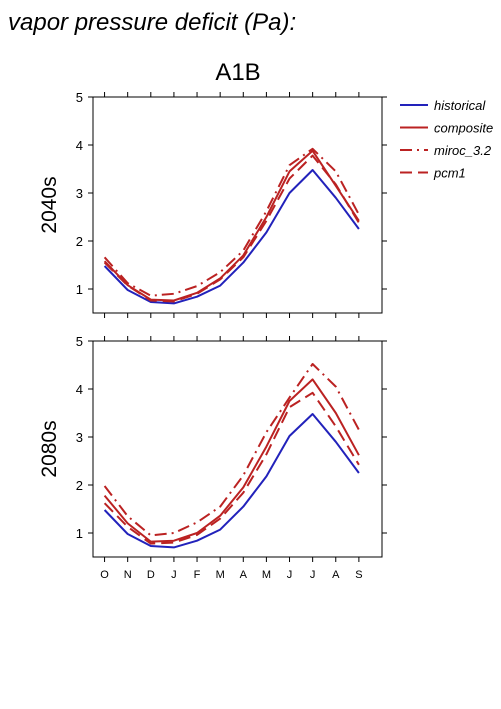 The image size is (501, 709). What do you see at coordinates (104, 575) in the screenshot?
I see `x-tick-label: O` at bounding box center [104, 575].